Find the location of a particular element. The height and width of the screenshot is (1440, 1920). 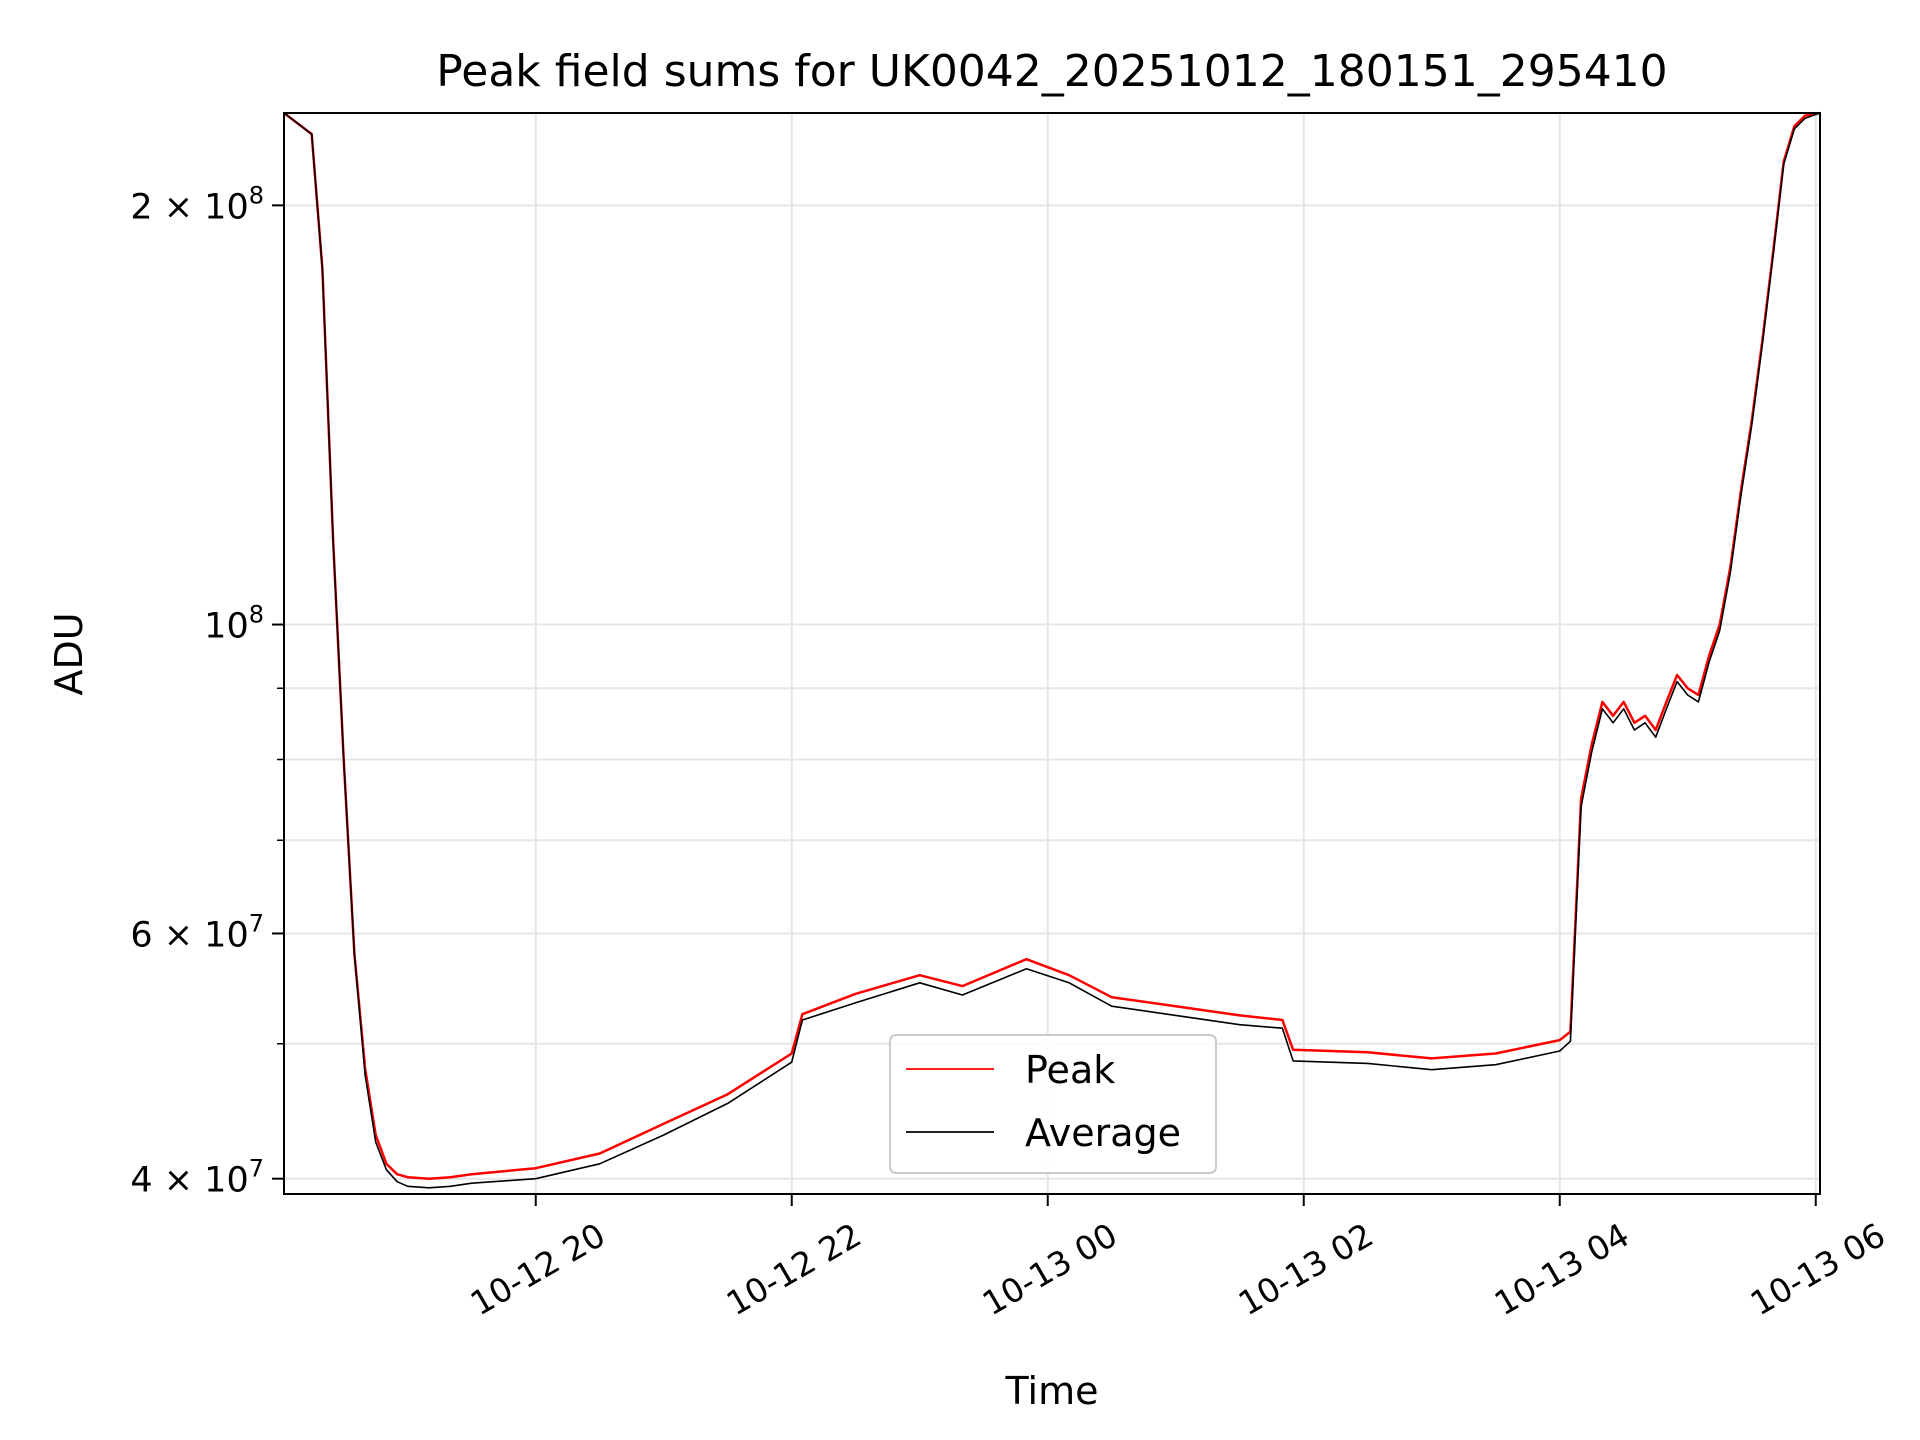

x-tick-label: 10-13 04 is located at coordinates (1562, 1269).